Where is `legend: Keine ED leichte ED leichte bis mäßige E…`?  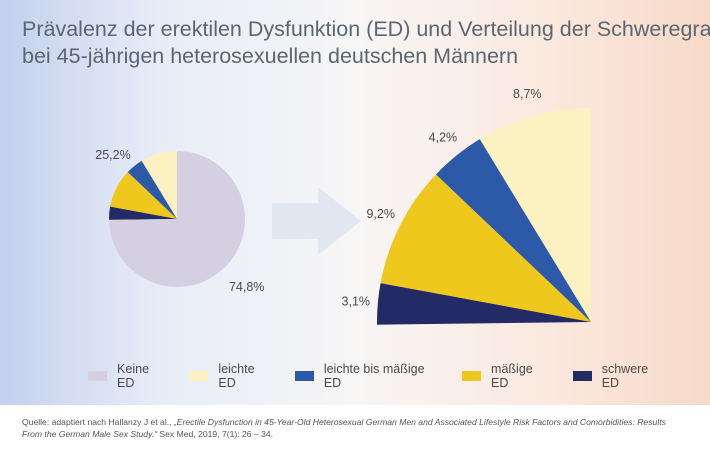 legend: Keine ED leichte ED leichte bis mäßige E… is located at coordinates (388, 376).